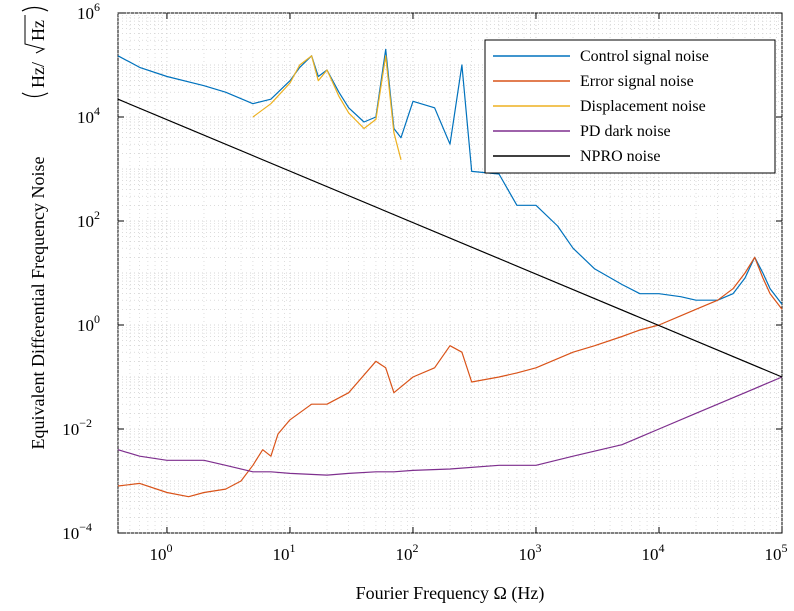  I want to click on y-axis-unit-left: Hz/, so click(38, 75).